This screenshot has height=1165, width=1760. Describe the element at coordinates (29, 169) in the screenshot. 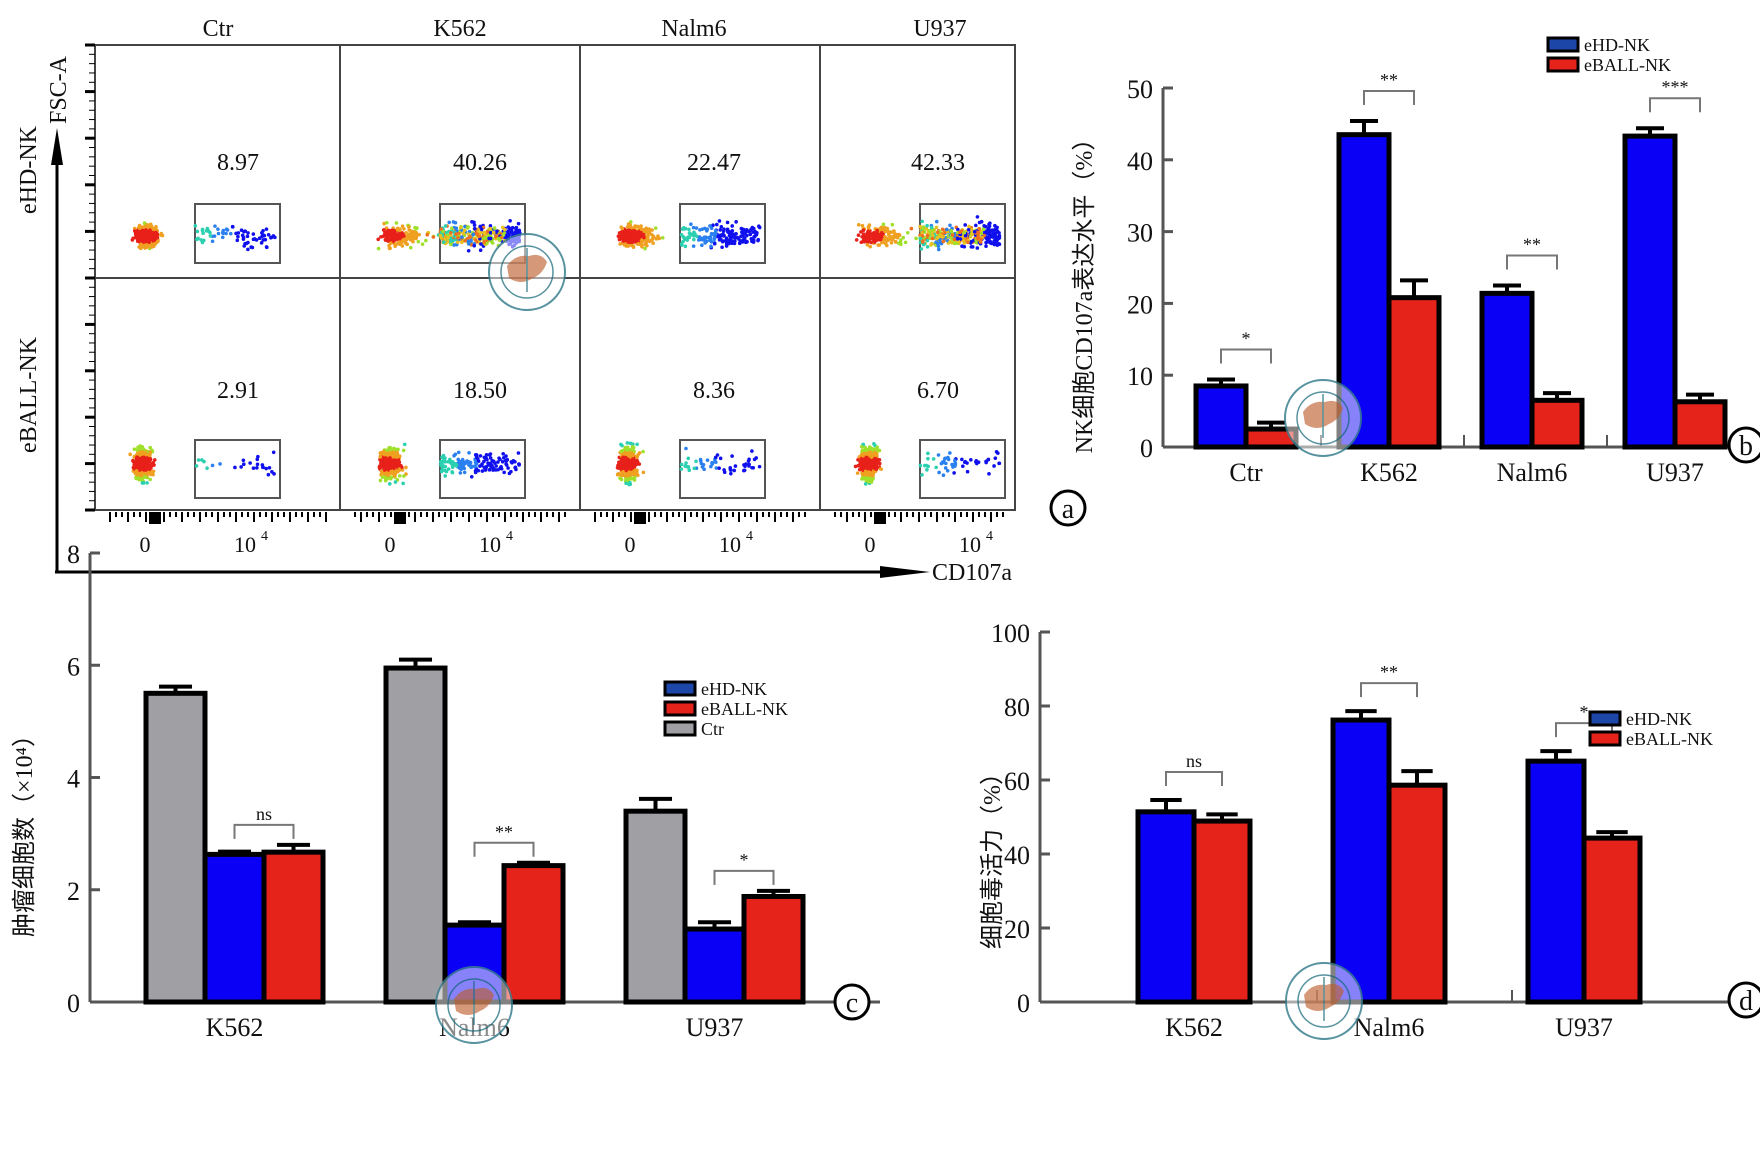

I see `row-label-ehd-nk: eHD-NK` at that location.